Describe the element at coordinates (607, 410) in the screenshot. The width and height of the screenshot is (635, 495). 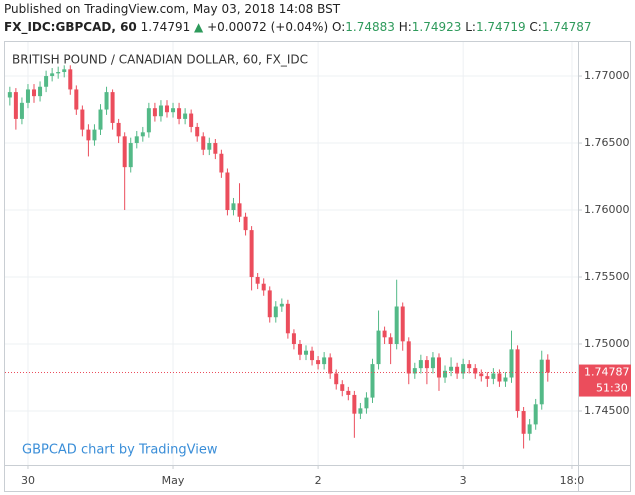
I see `y-tick-label: 1.74500` at that location.